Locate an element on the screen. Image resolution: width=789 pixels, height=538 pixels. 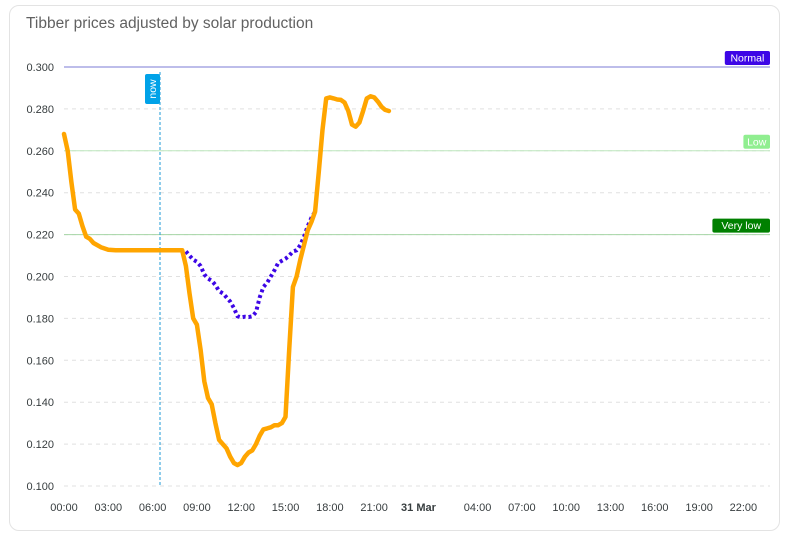
y-tick-label: 0.200 is located at coordinates (40, 278).